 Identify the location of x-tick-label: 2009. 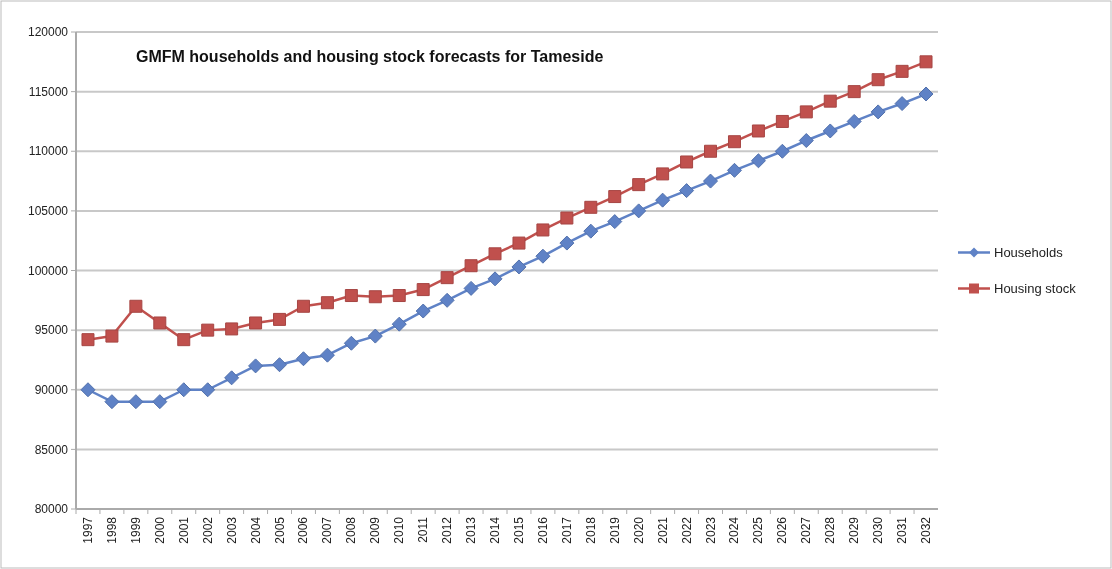
(375, 530).